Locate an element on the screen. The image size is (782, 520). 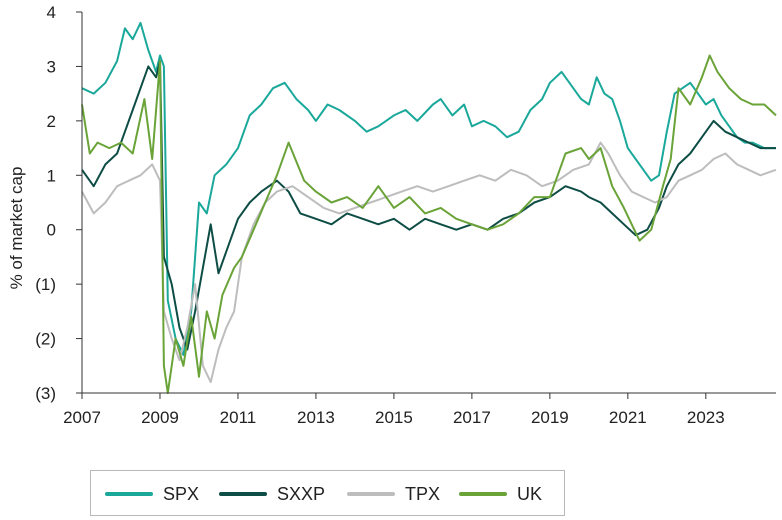
x-tick-label: 2019 is located at coordinates (550, 417).